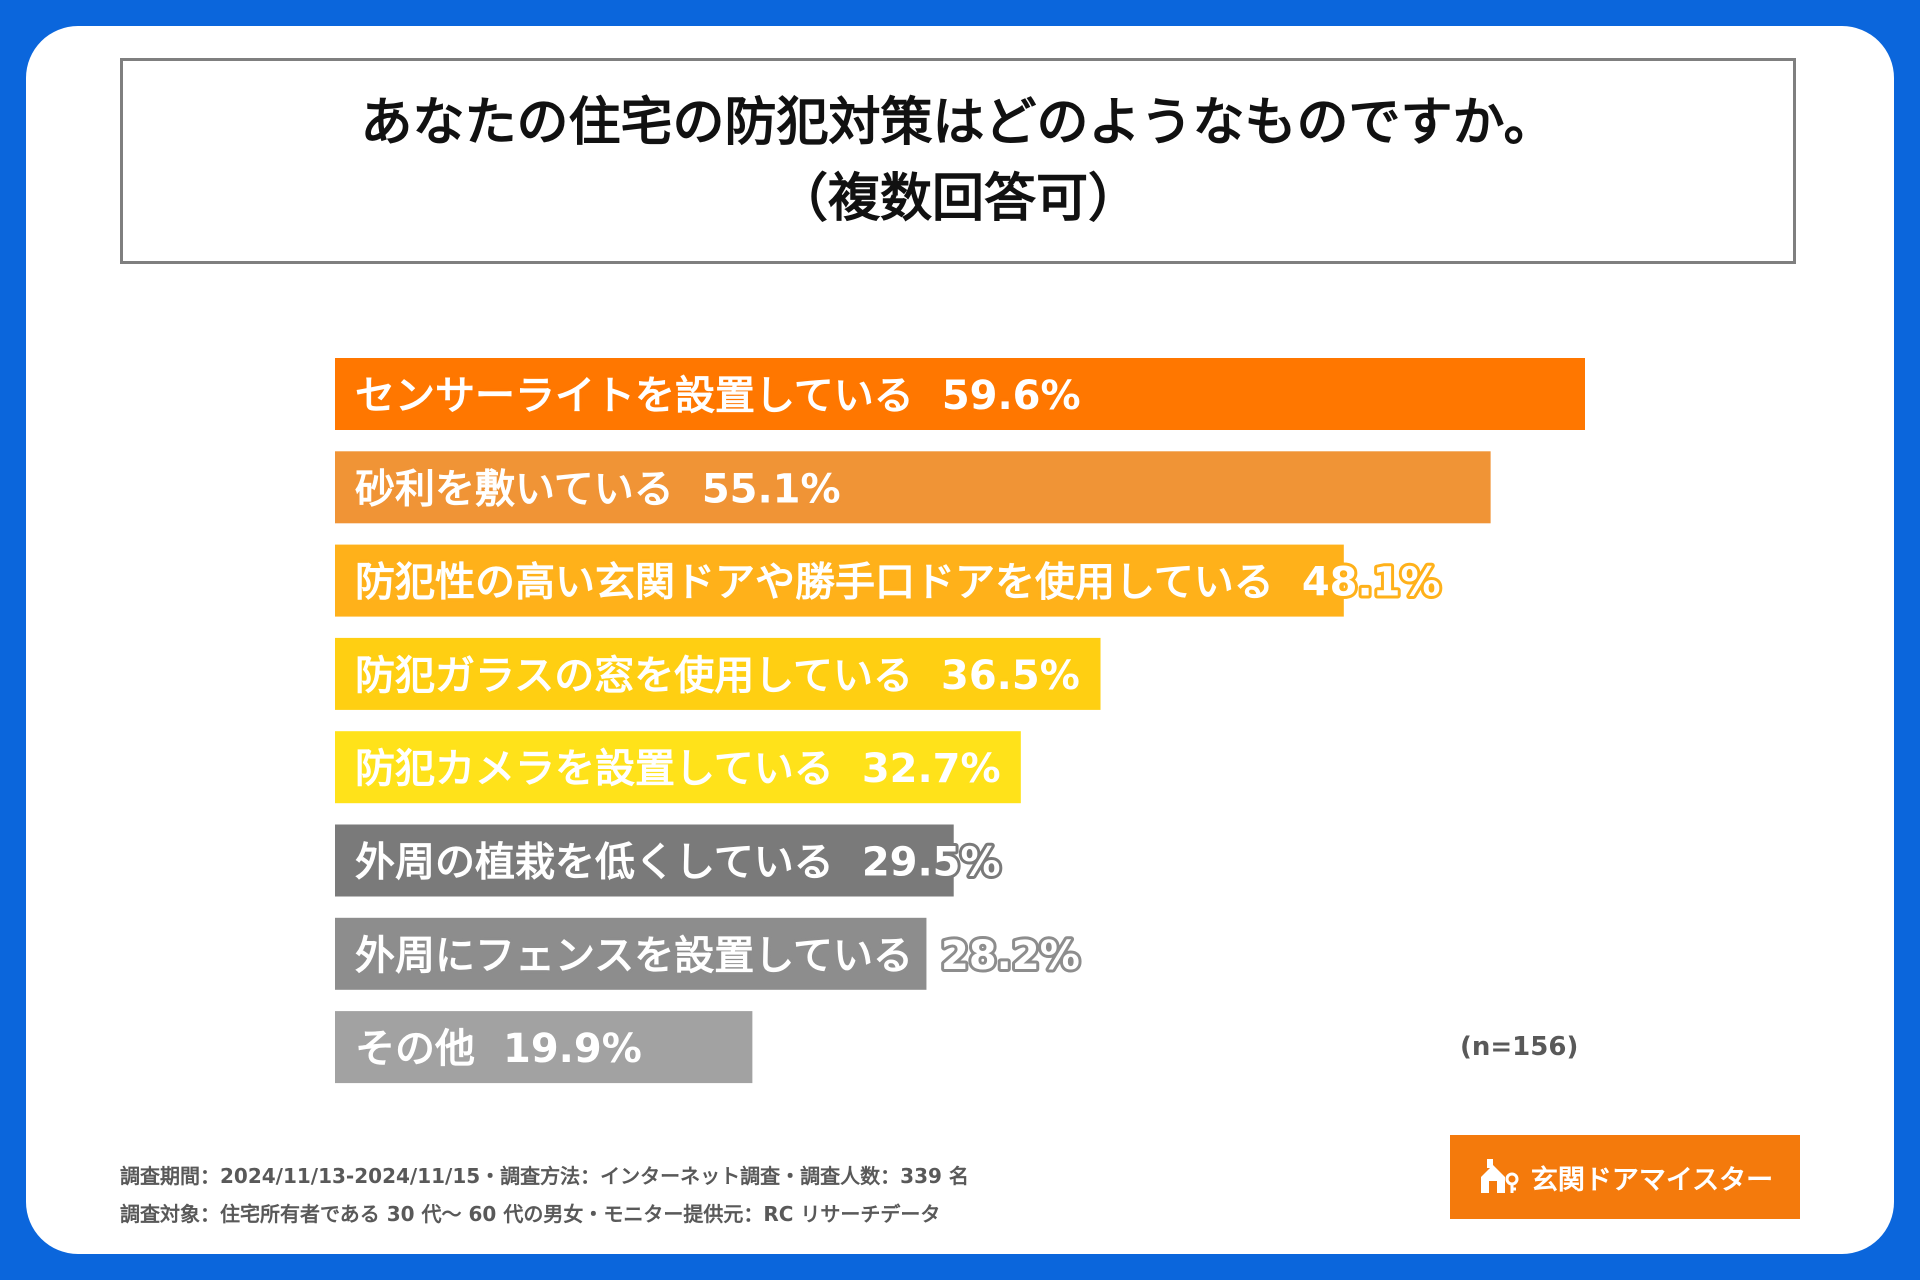 The image size is (1920, 1280). Describe the element at coordinates (1519, 1047) in the screenshot. I see `sample-size-note: (n=156)` at that location.